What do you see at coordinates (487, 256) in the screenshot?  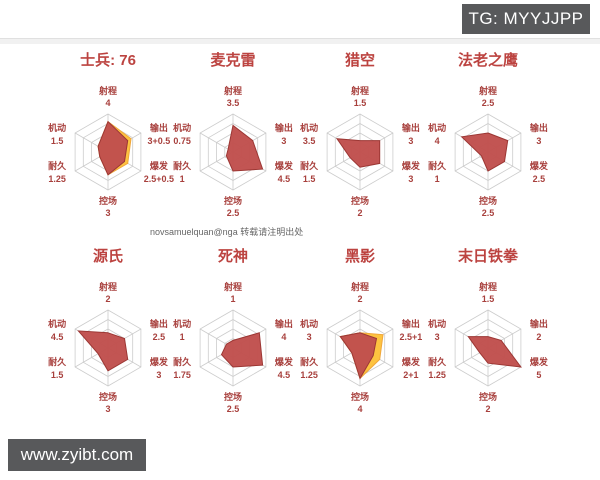 I see `chart-title: 末日铁拳` at bounding box center [487, 256].